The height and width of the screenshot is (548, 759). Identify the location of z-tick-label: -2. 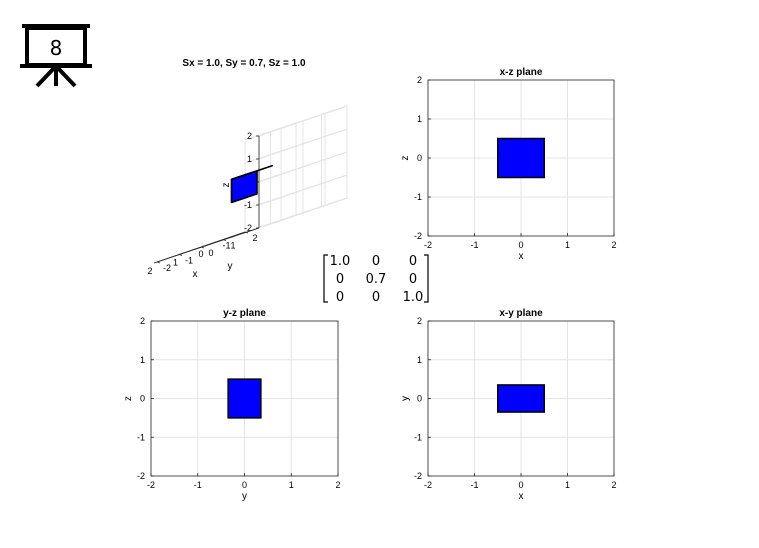
(248, 228).